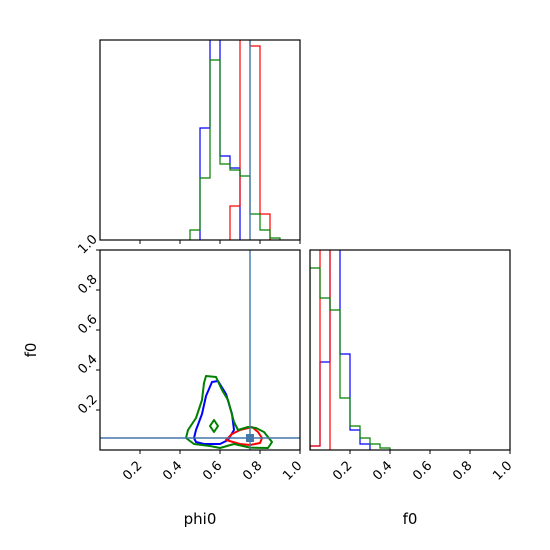  What do you see at coordinates (87, 244) in the screenshot?
I see `y-tick-label: 1.0` at bounding box center [87, 244].